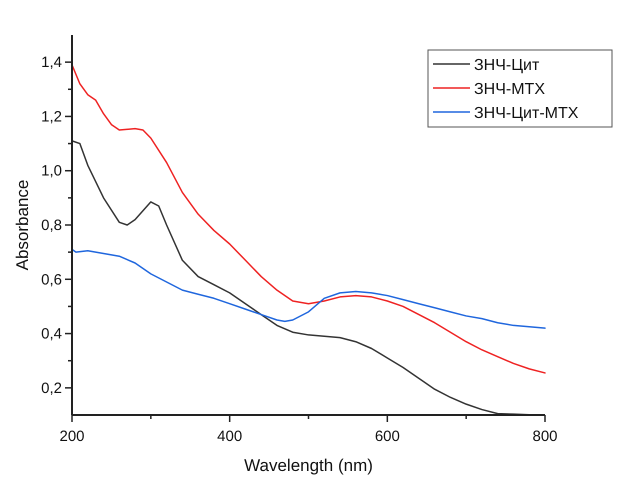 This screenshot has height=489, width=622. I want to click on x-tick-label: 600, so click(387, 436).